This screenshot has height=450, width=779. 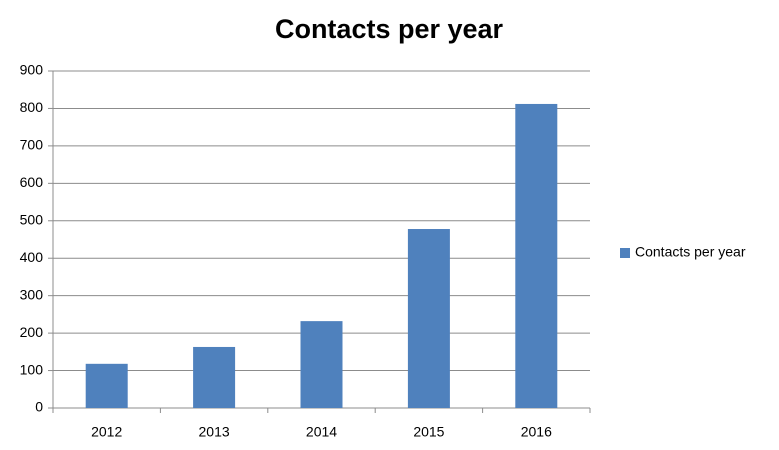 What do you see at coordinates (32, 219) in the screenshot?
I see `y-tick-label: 500` at bounding box center [32, 219].